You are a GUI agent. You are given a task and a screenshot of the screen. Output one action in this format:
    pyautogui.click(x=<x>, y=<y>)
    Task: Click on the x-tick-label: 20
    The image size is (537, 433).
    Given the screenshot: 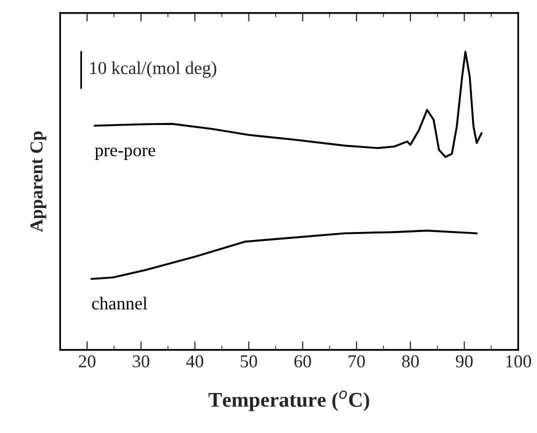 What is the action you would take?
    pyautogui.click(x=87, y=361)
    